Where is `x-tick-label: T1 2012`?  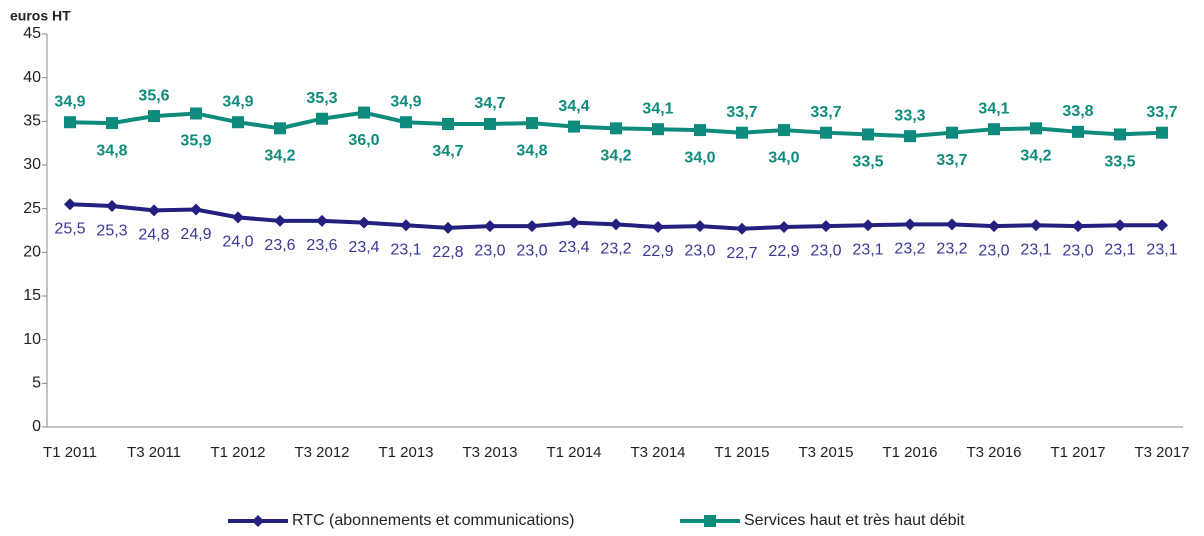
x-tick-label: T1 2012 is located at coordinates (237, 452).